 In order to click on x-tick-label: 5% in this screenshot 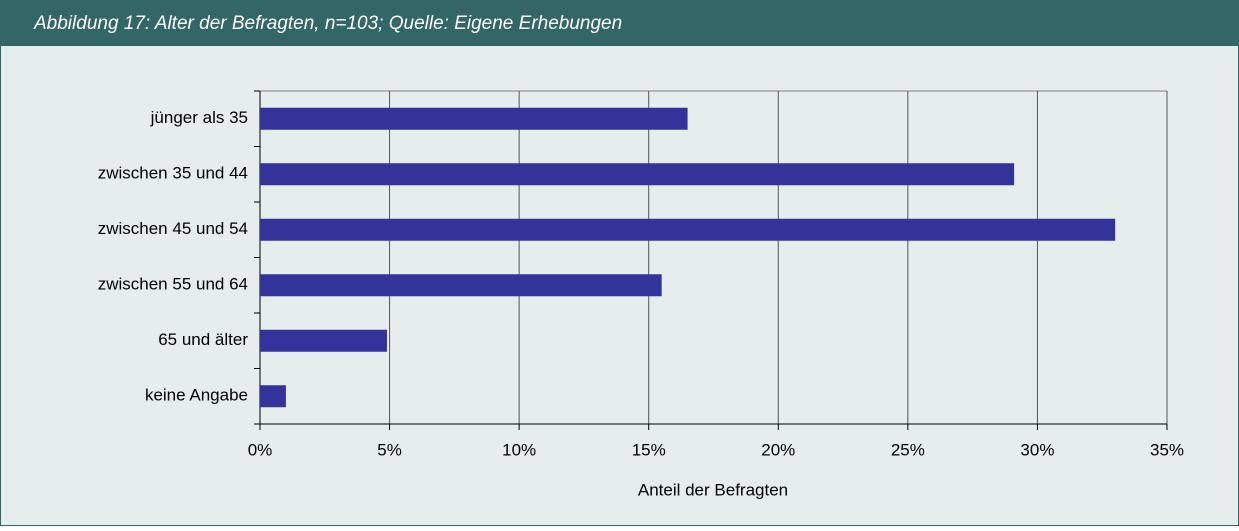, I will do `click(389, 449)`.